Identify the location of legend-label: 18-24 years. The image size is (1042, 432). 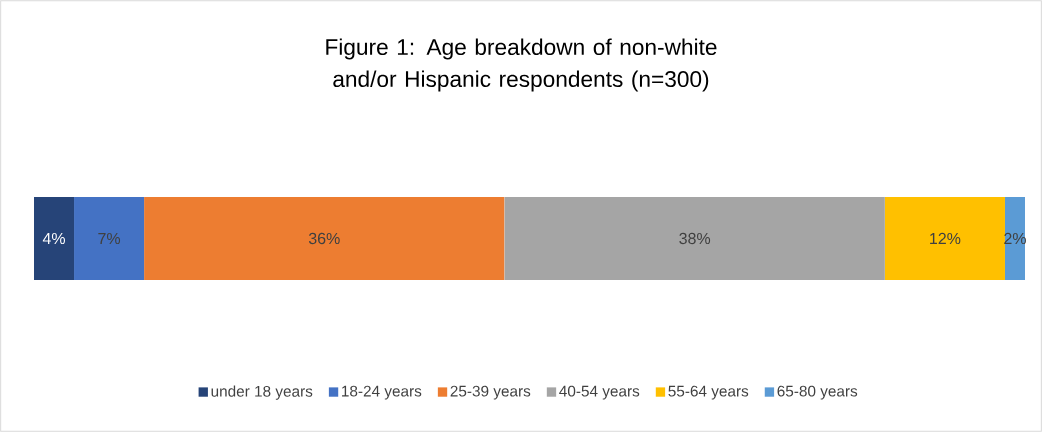
(382, 392).